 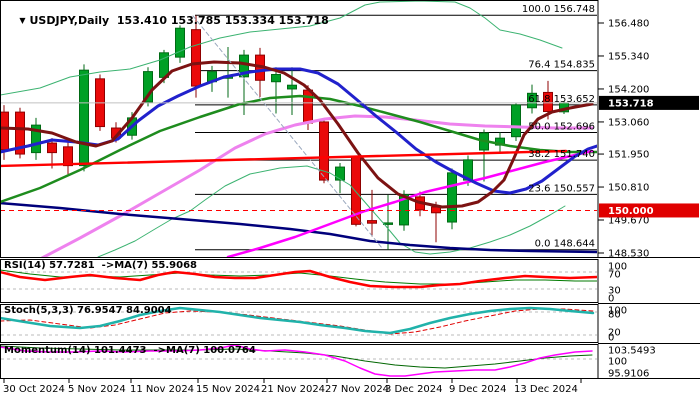 What do you see at coordinates (561, 99) in the screenshot?
I see `fib-level-label: 61.8 153.652` at bounding box center [561, 99].